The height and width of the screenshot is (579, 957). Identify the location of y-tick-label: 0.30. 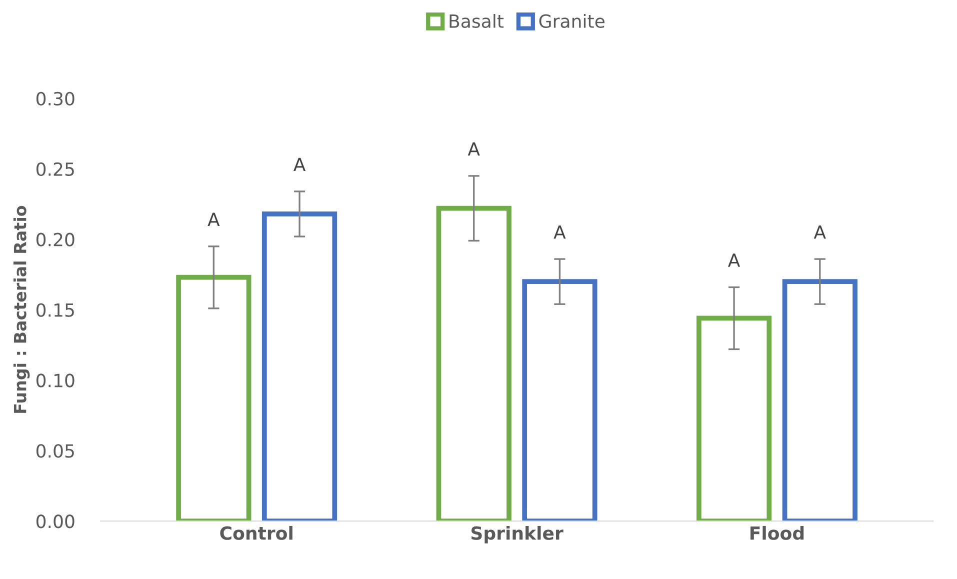
(55, 99).